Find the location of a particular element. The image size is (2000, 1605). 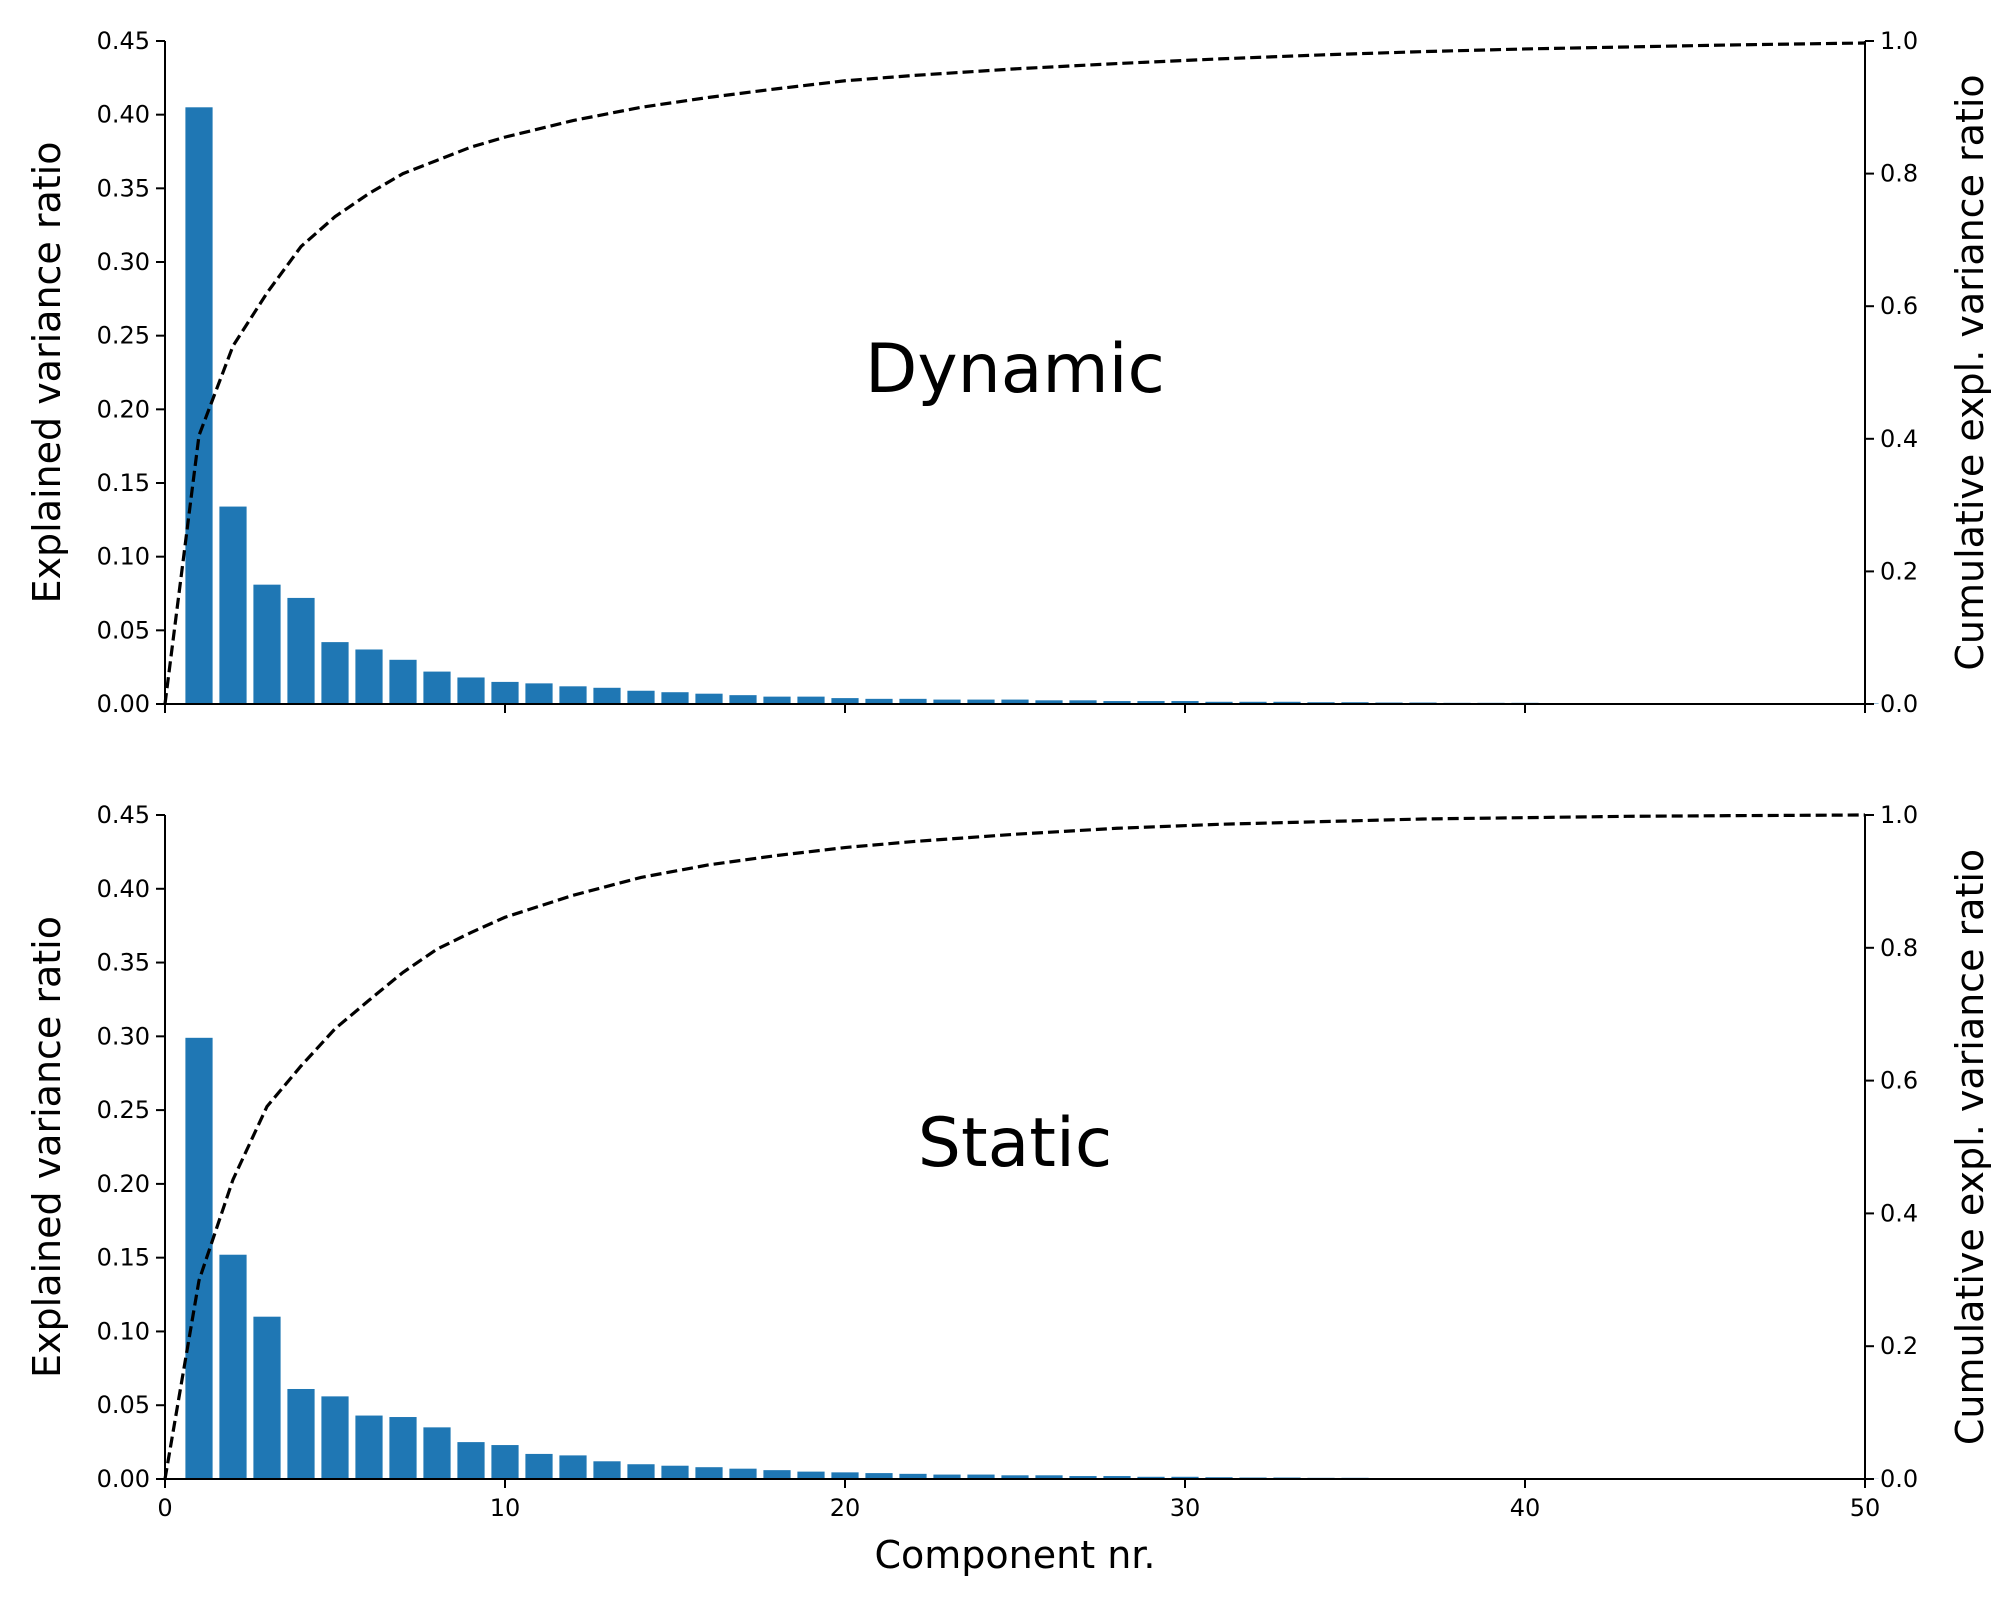

panel-title: Static is located at coordinates (1015, 1143).